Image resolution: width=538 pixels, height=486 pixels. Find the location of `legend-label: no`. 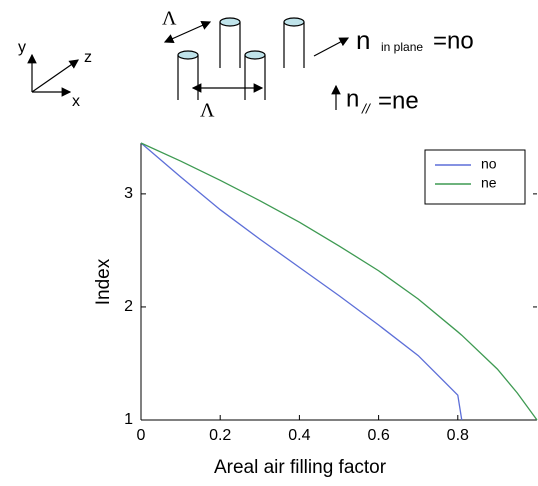

legend-label: no is located at coordinates (489, 164).